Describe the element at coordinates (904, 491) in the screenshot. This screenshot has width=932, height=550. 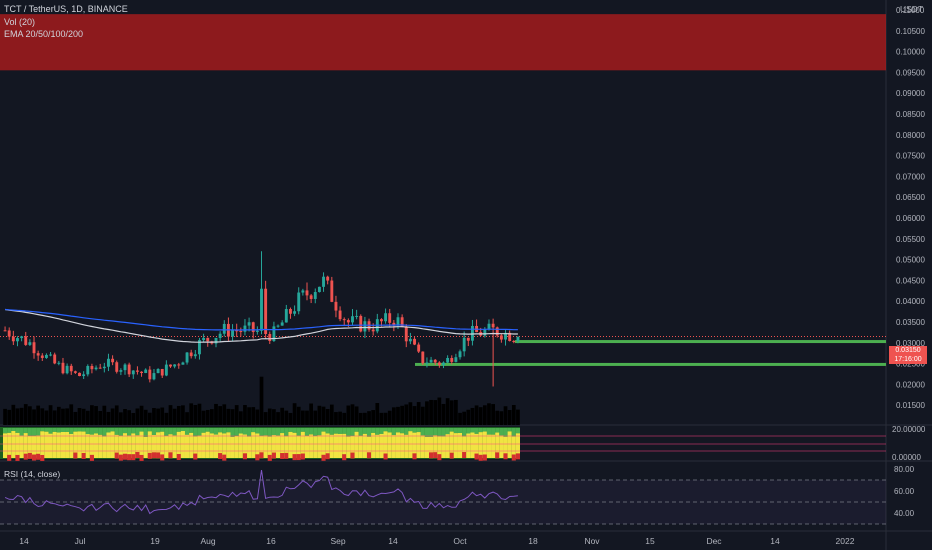
I see `rsi-axis-label: 60.00` at that location.